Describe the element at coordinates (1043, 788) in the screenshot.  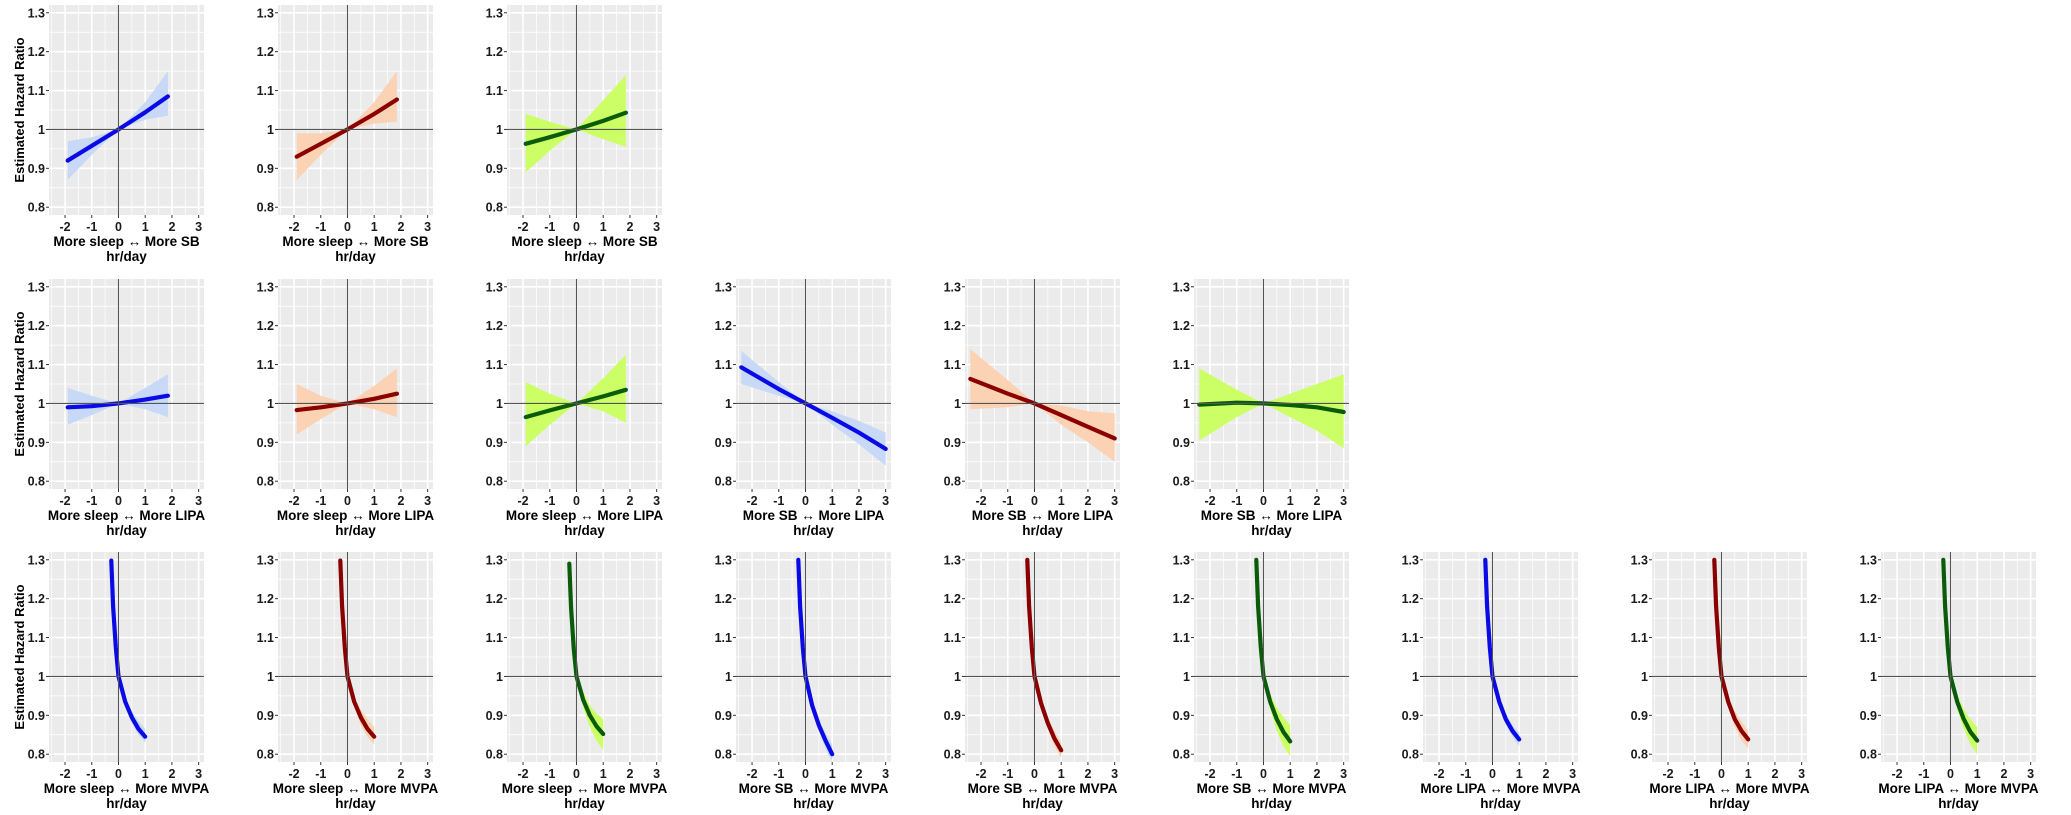
I see `x-axis-title: More SB ↔ More MVPA` at that location.